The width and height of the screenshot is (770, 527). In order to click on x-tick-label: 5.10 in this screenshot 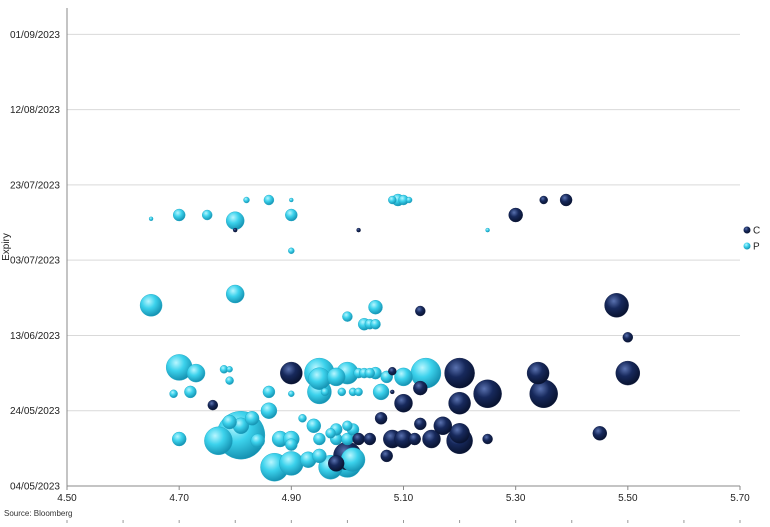, I will do `click(404, 498)`.